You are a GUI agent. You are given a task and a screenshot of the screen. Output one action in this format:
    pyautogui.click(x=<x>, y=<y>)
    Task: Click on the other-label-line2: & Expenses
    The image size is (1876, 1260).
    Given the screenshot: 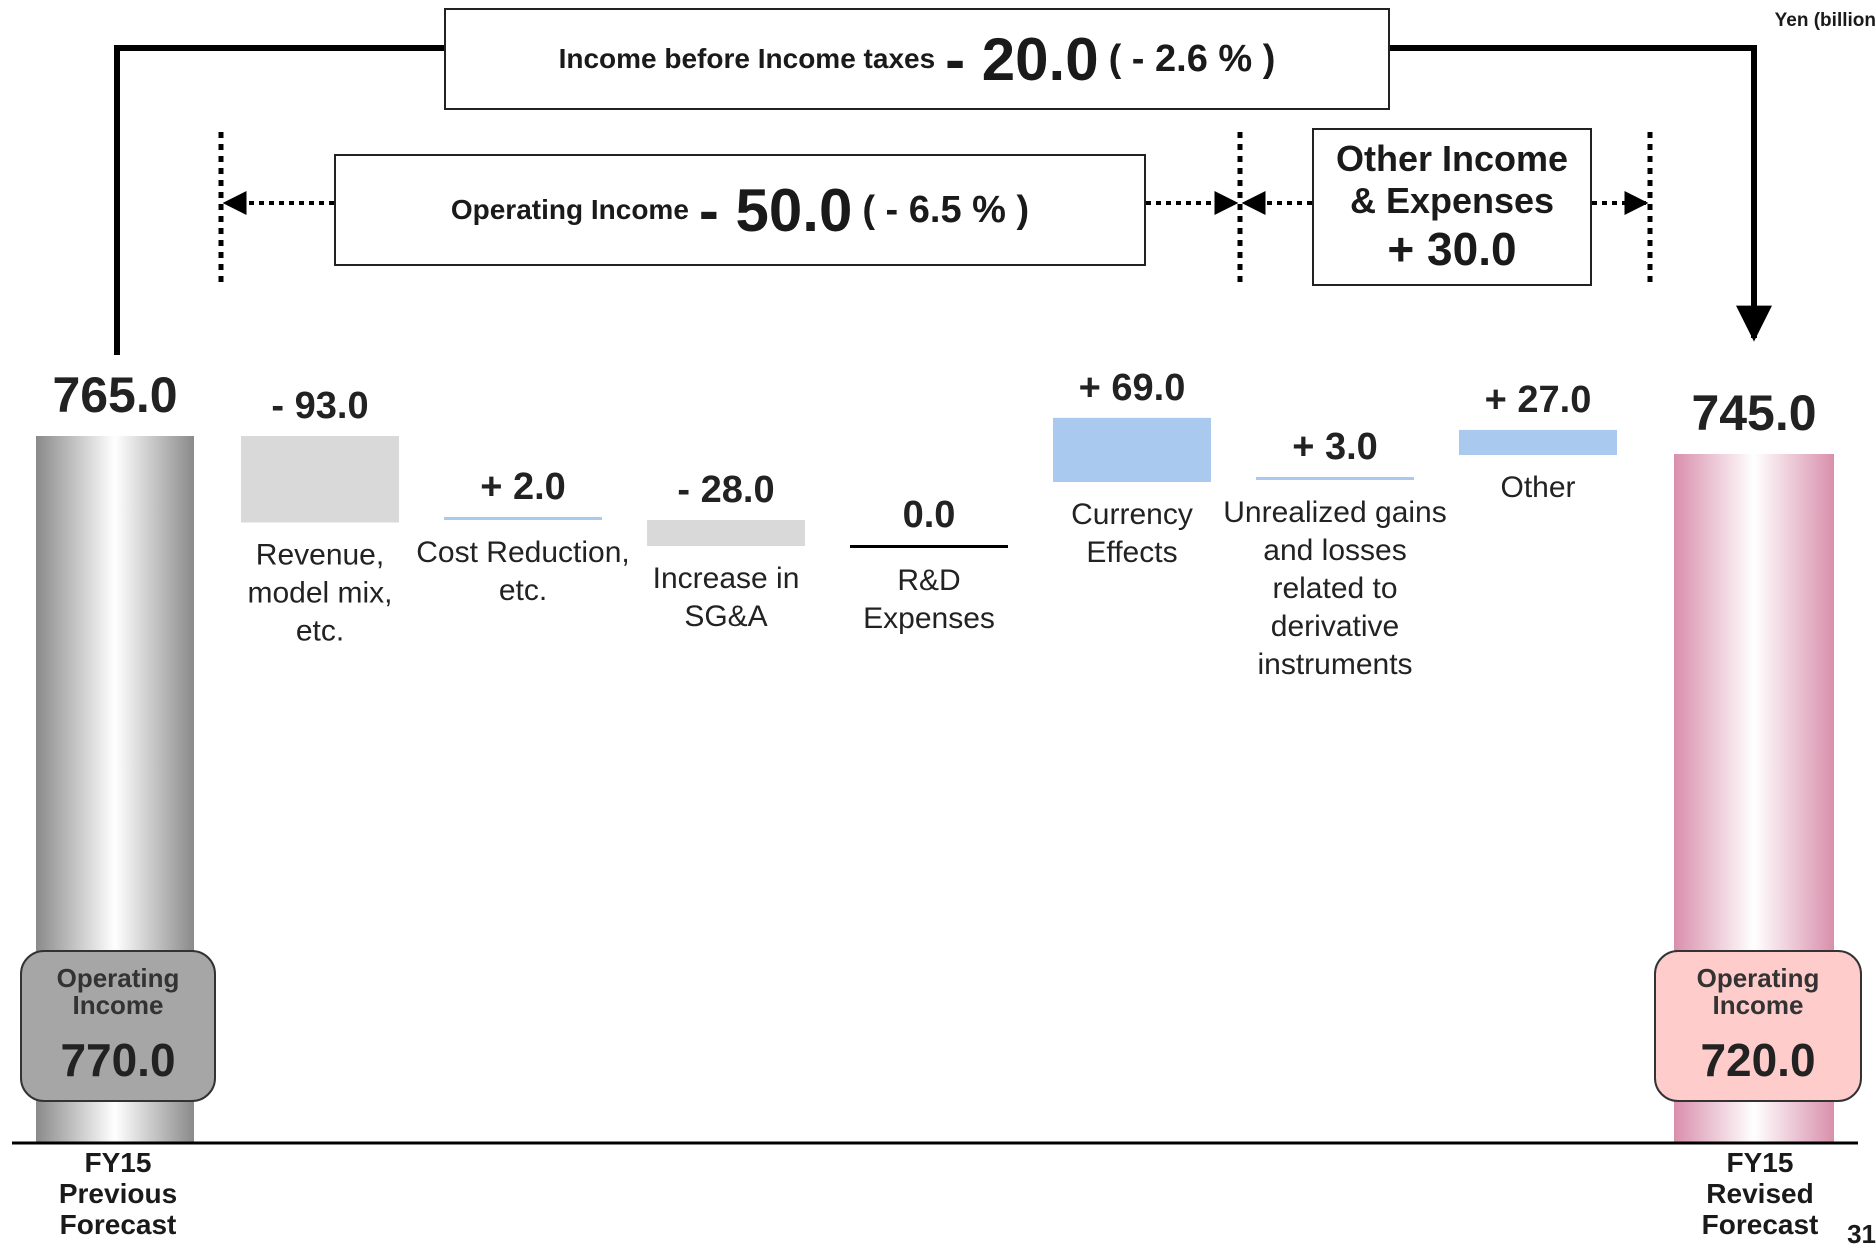 What is the action you would take?
    pyautogui.click(x=1452, y=200)
    